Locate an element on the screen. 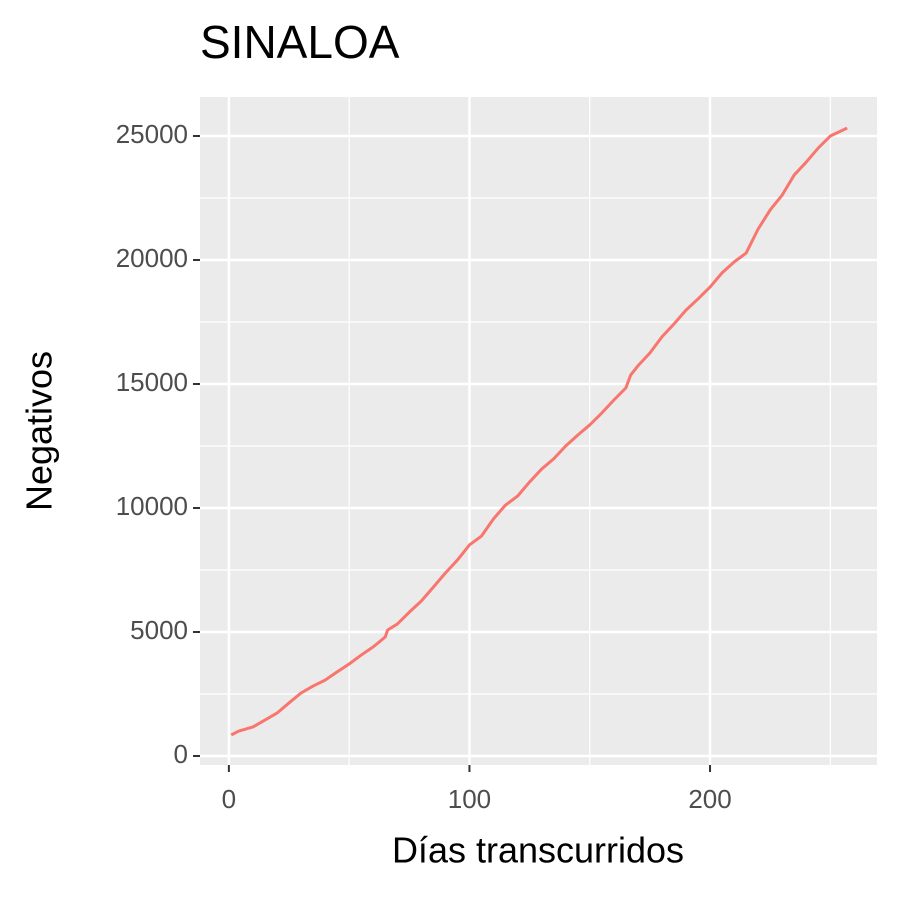 Image resolution: width=900 pixels, height=900 pixels. y-tick-label: 0 is located at coordinates (181, 754).